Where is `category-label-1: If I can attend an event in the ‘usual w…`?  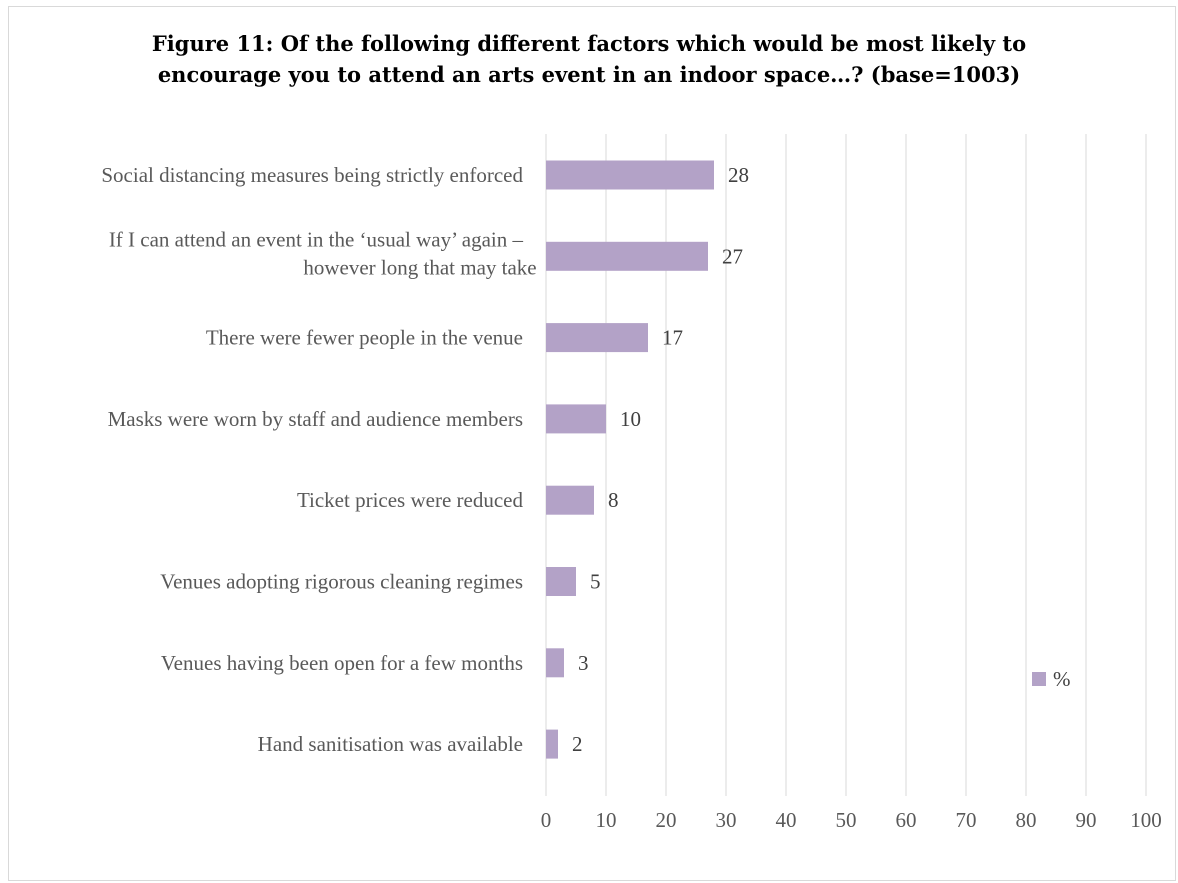 category-label-1: If I can attend an event in the ‘usual w… is located at coordinates (323, 253).